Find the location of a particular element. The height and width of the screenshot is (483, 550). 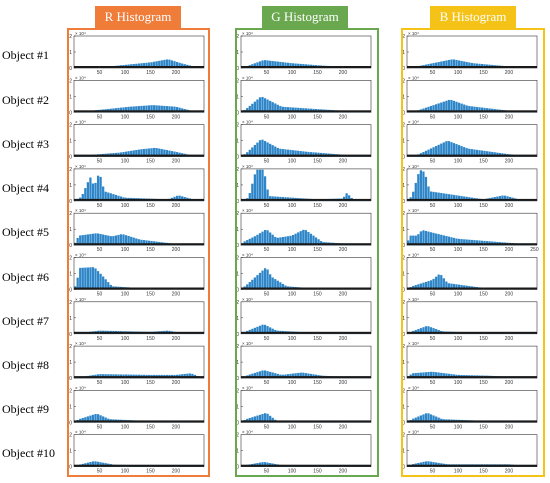

row-label-object-4: Object #4 is located at coordinates (25, 188).